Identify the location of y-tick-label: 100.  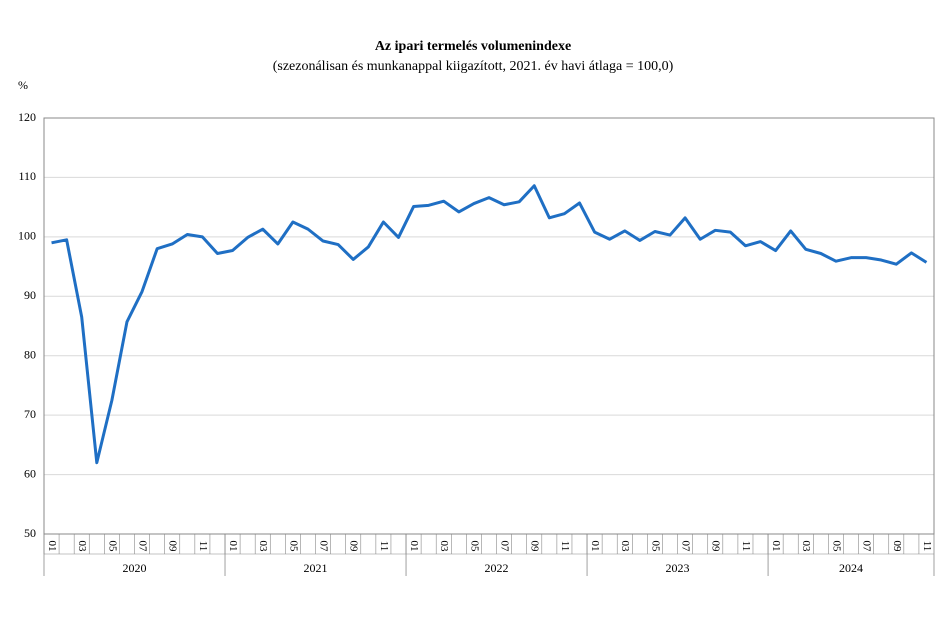
(27, 236).